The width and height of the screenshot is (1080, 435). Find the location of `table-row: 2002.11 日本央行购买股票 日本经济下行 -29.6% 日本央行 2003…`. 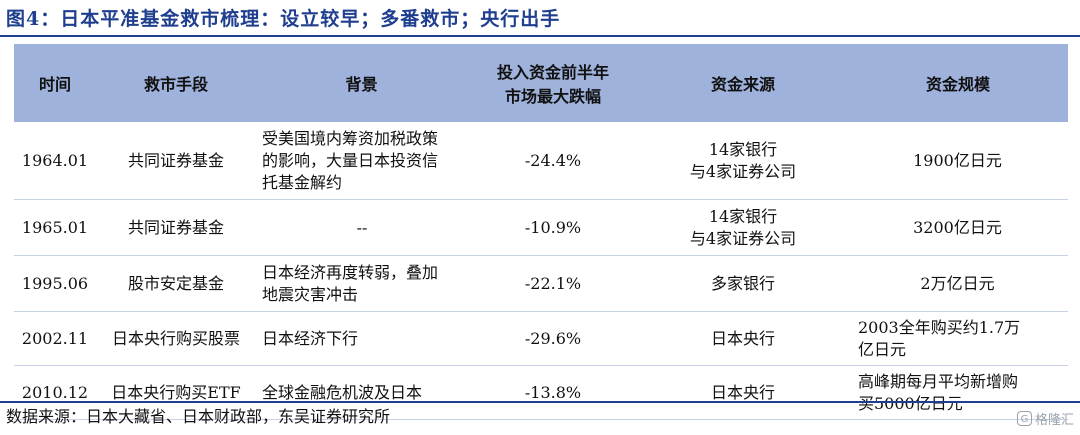

table-row: 2002.11 日本央行购买股票 日本经济下行 -29.6% 日本央行 2003… is located at coordinates (541, 338).